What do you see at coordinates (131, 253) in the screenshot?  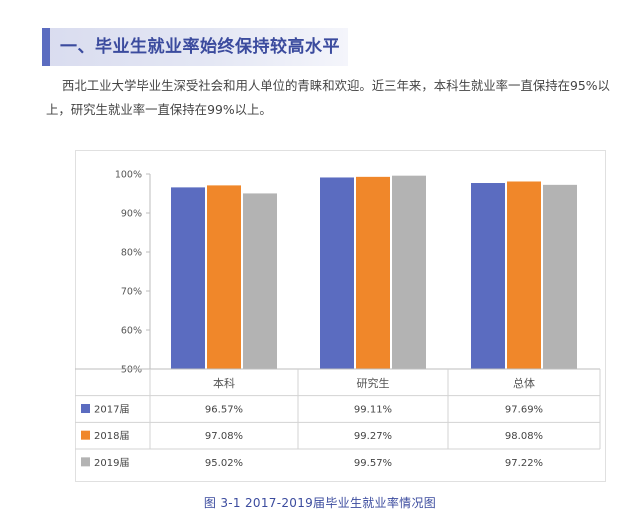 I see `y-tick-label: 80%` at bounding box center [131, 253].